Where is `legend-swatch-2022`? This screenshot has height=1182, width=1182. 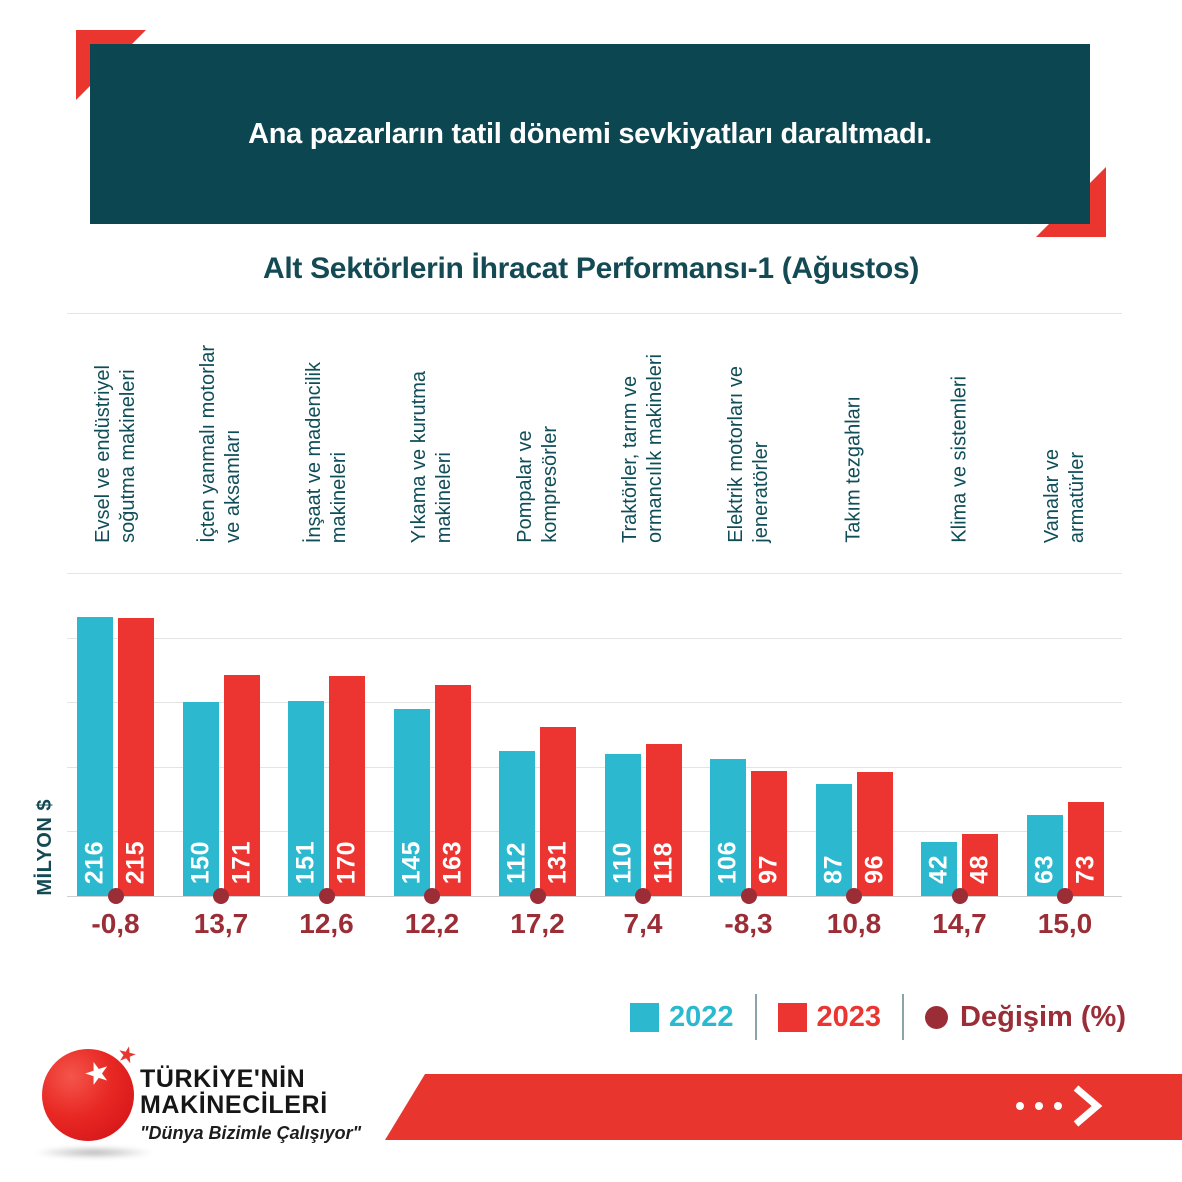 legend-swatch-2022 is located at coordinates (644, 1017).